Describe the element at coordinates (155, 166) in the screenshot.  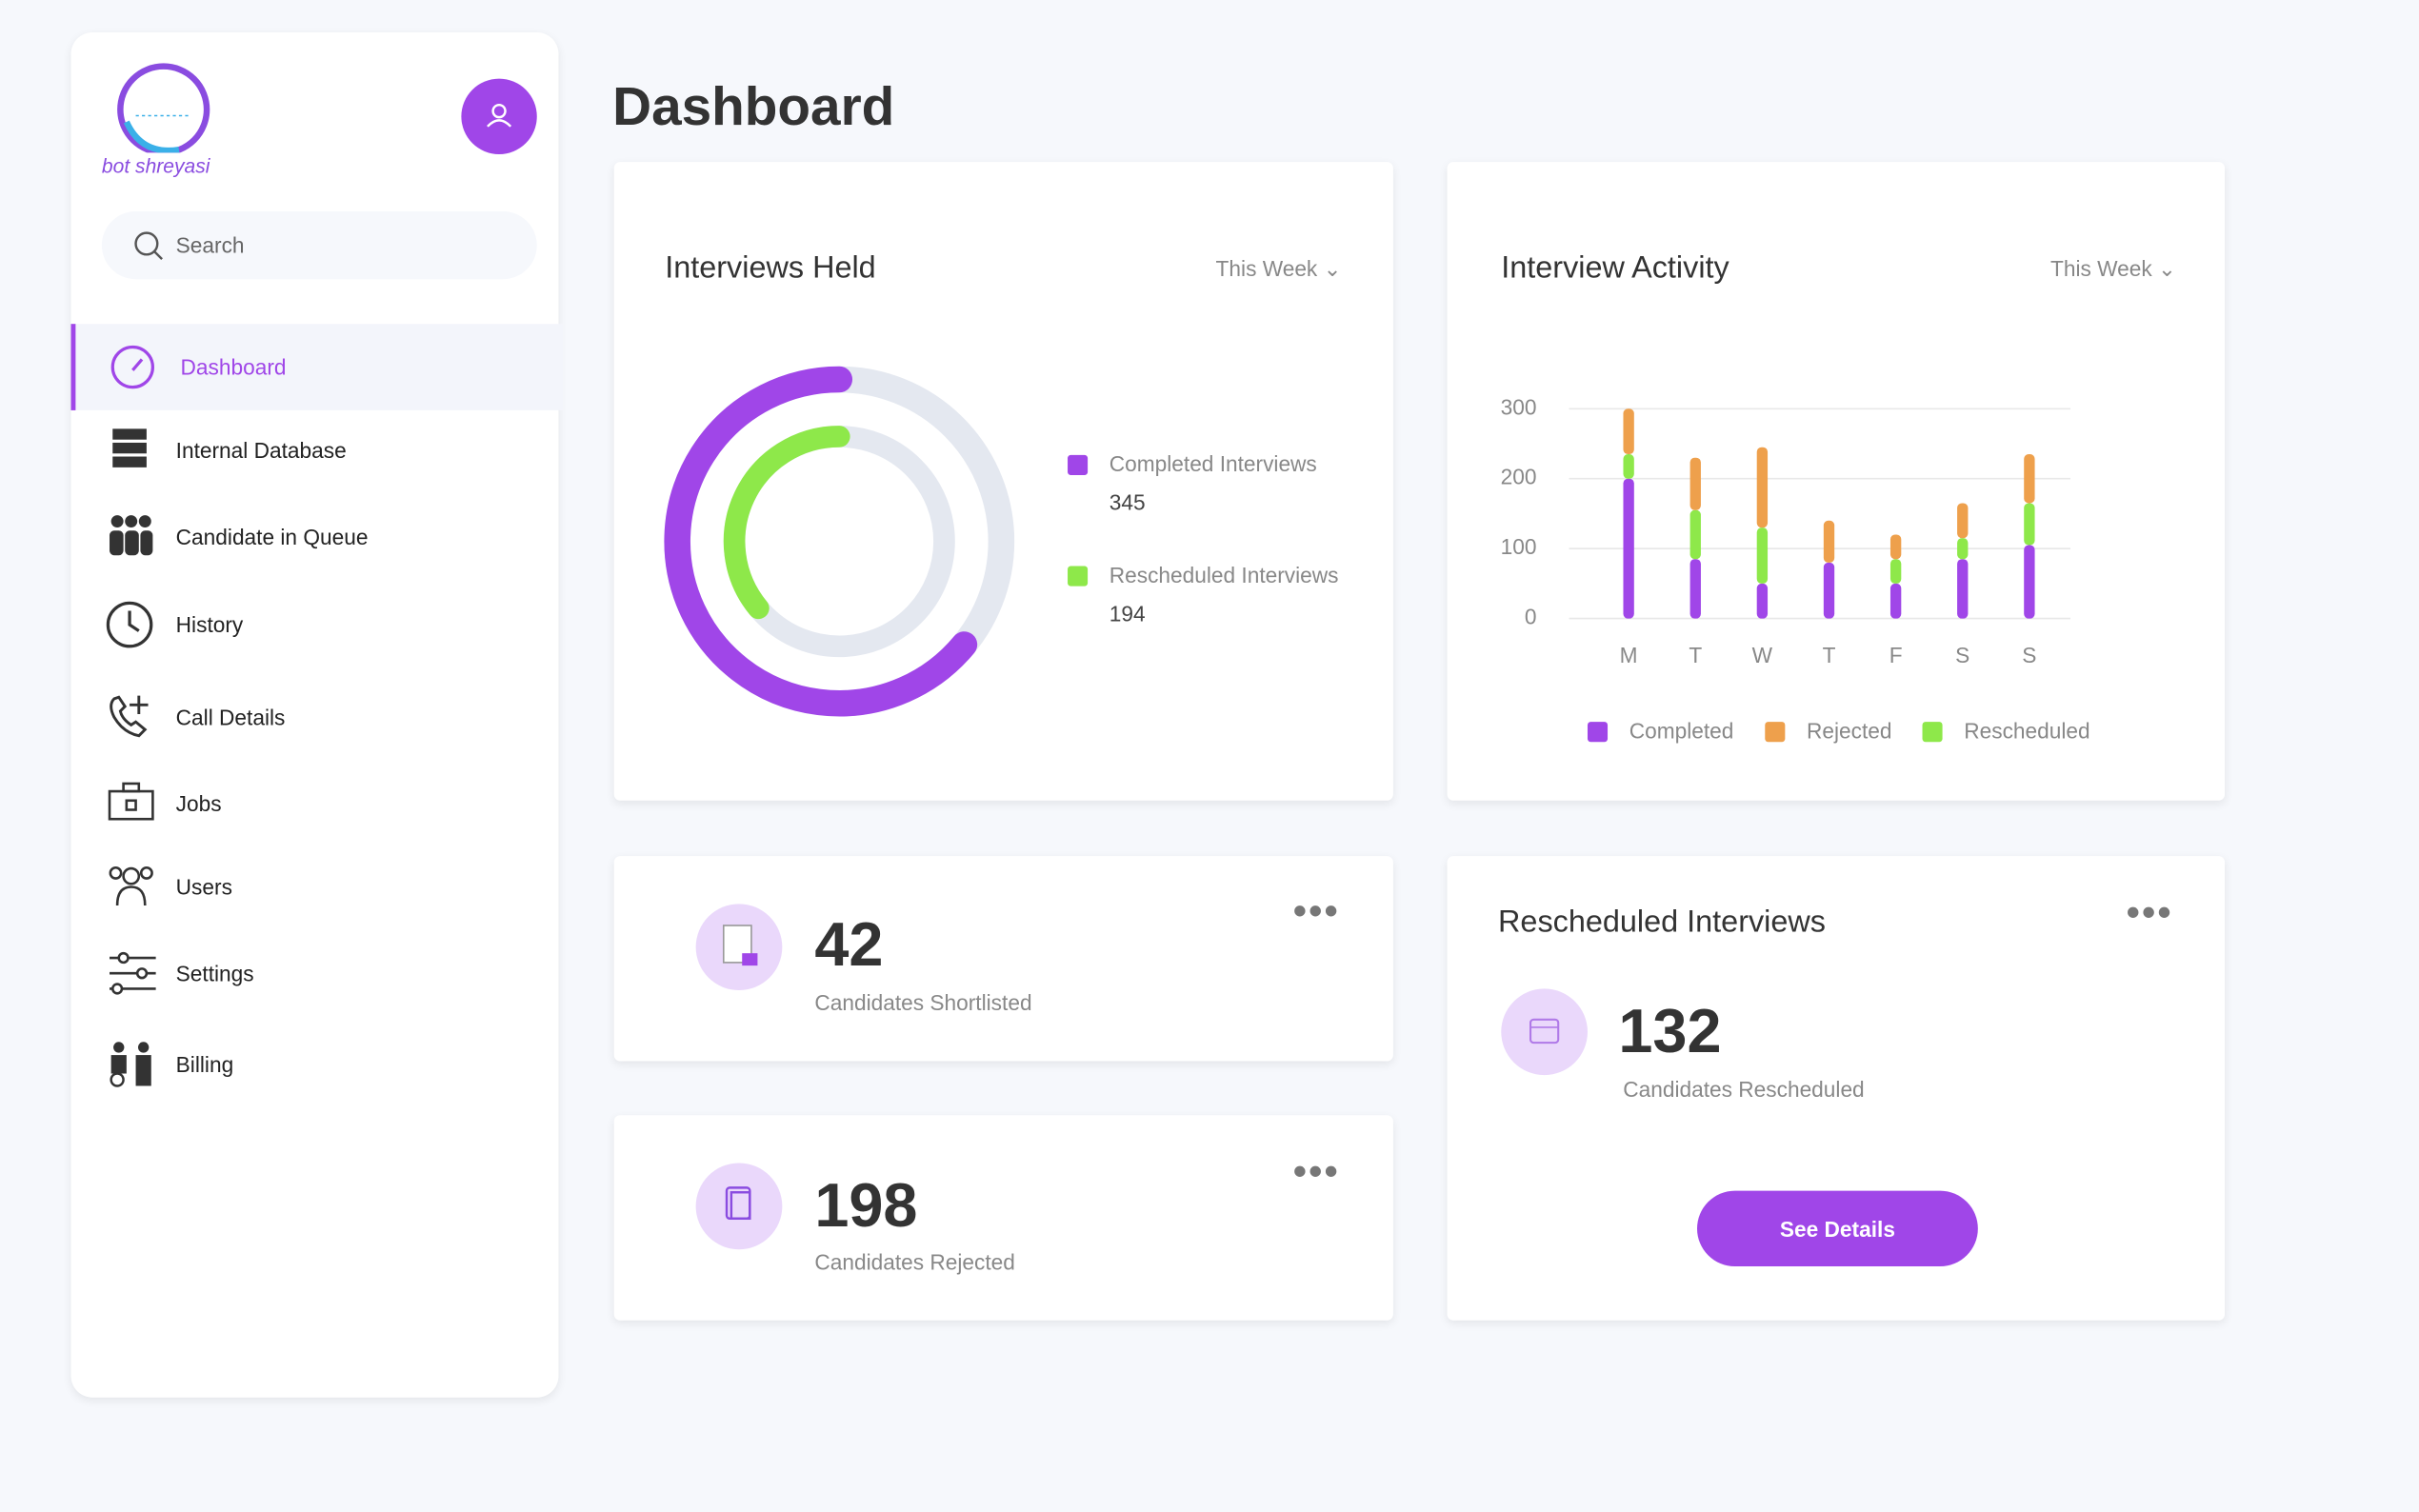
I see `logo-text: bot shreyasi` at that location.